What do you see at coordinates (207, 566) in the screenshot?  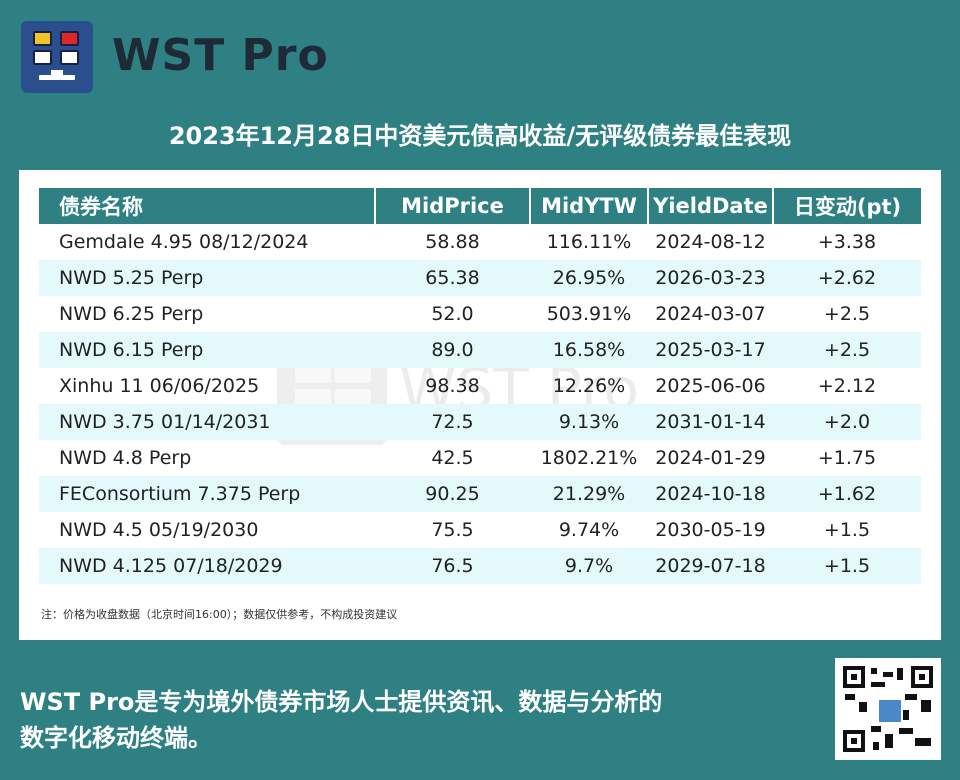 I see `cell-bond-name: NWD 4.125 07/18/2029` at bounding box center [207, 566].